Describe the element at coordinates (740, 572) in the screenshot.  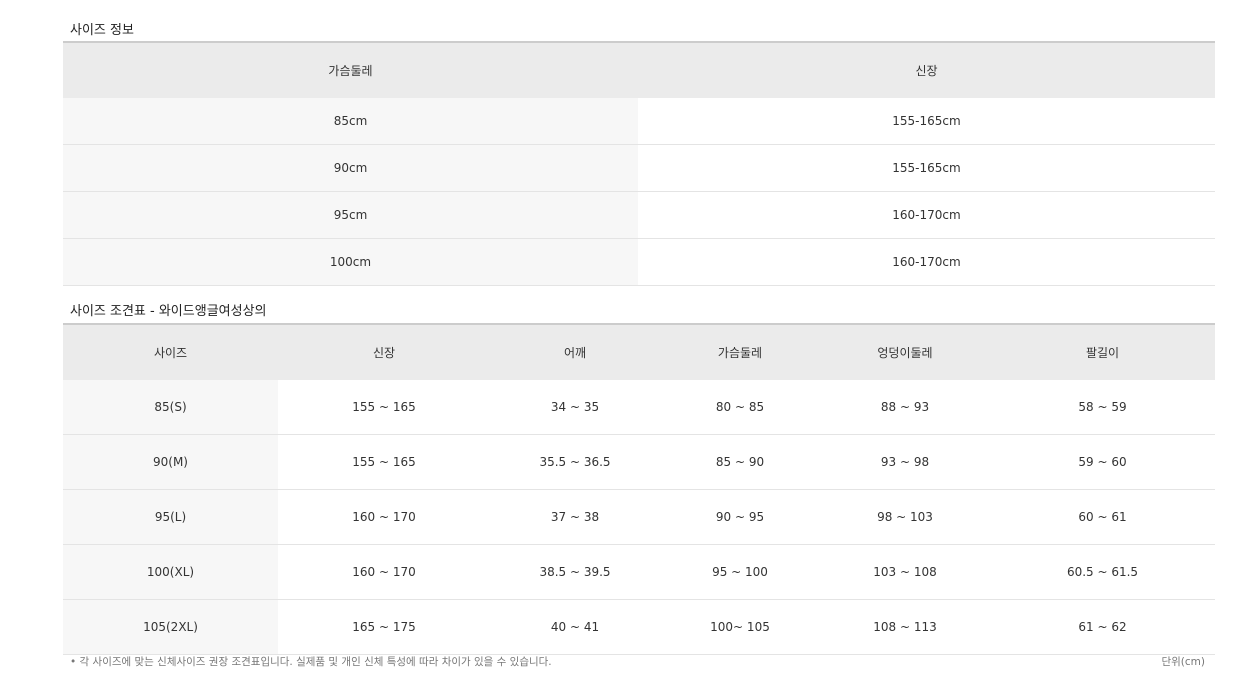
I see `table-cell: 95 ~ 100` at that location.